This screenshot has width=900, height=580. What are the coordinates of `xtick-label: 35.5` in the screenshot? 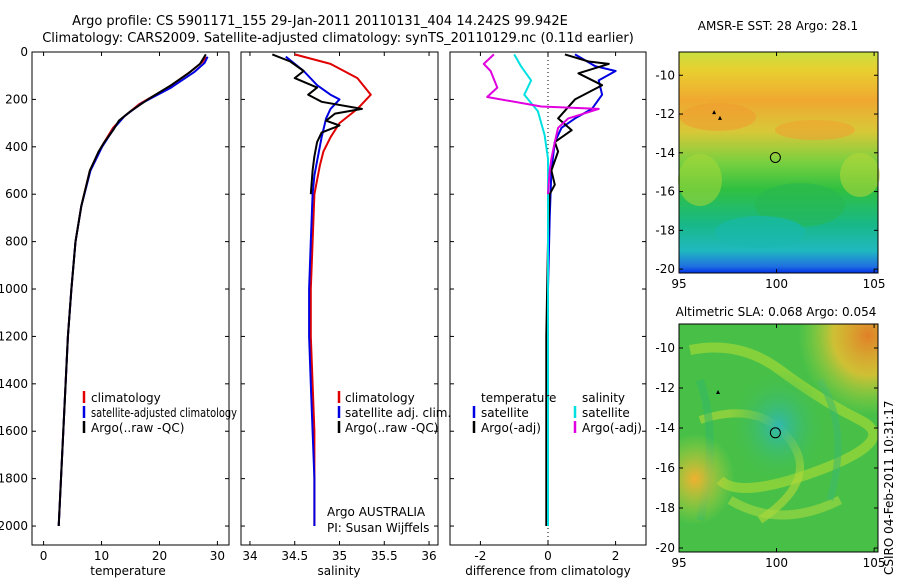 It's located at (384, 556).